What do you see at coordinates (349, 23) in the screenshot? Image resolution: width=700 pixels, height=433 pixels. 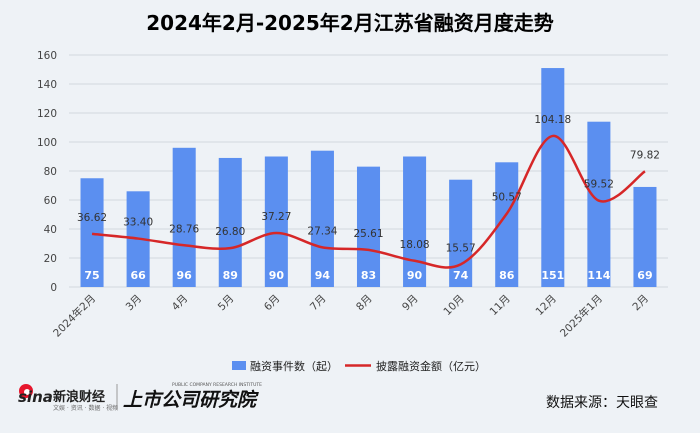 I see `chart-title: 2024年2月-2025年2月江苏省融资月度走势` at bounding box center [349, 23].